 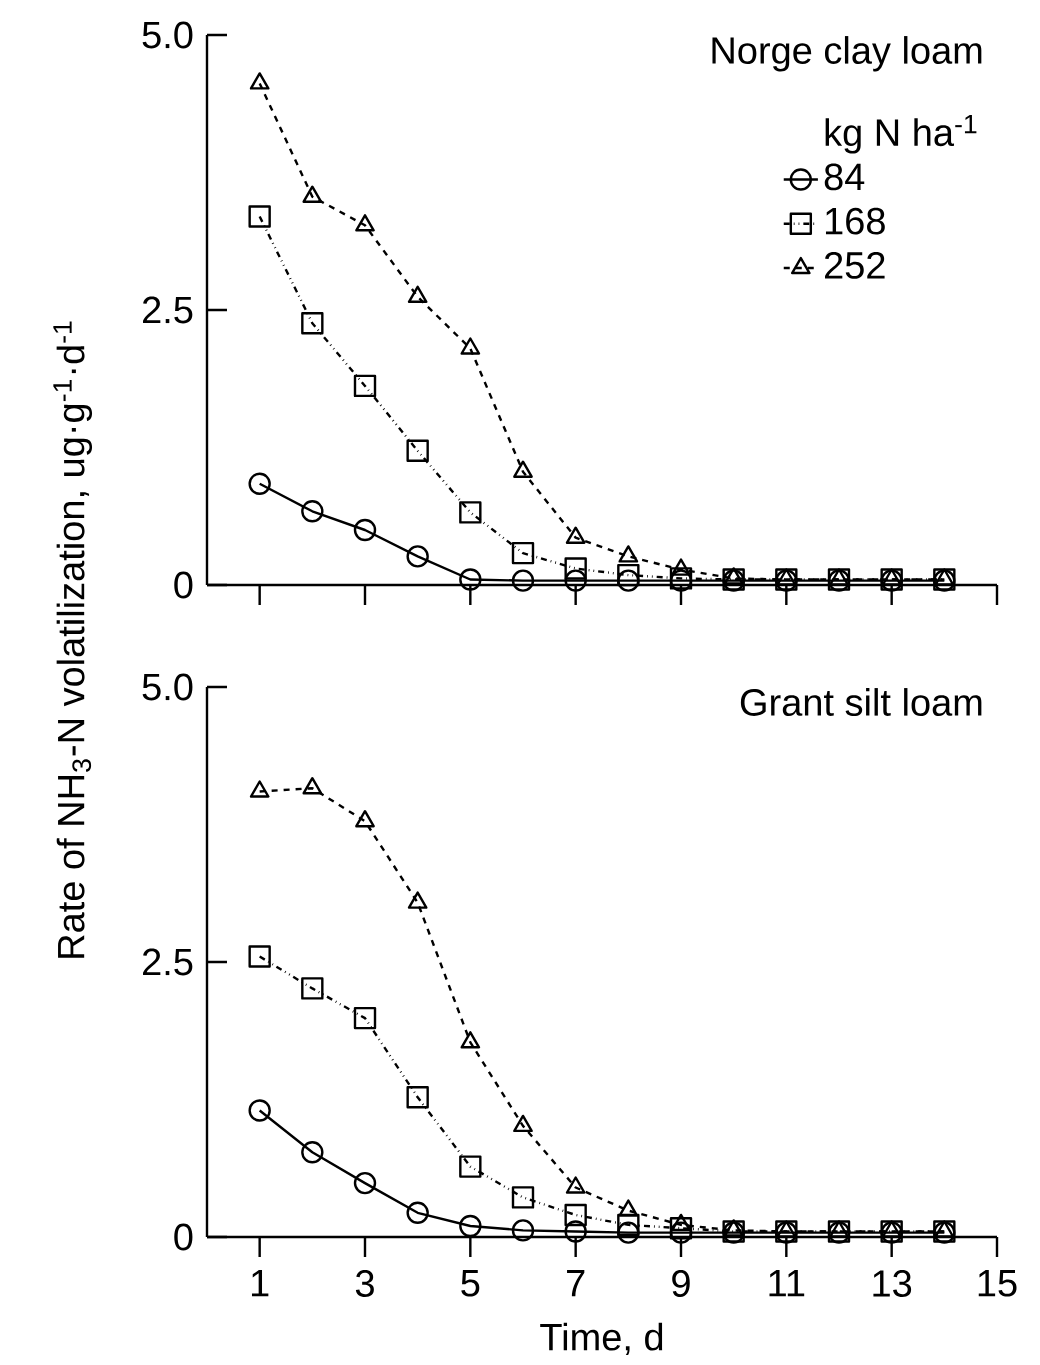 What do you see at coordinates (787, 1283) in the screenshot?
I see `x-tick-label: 11` at bounding box center [787, 1283].